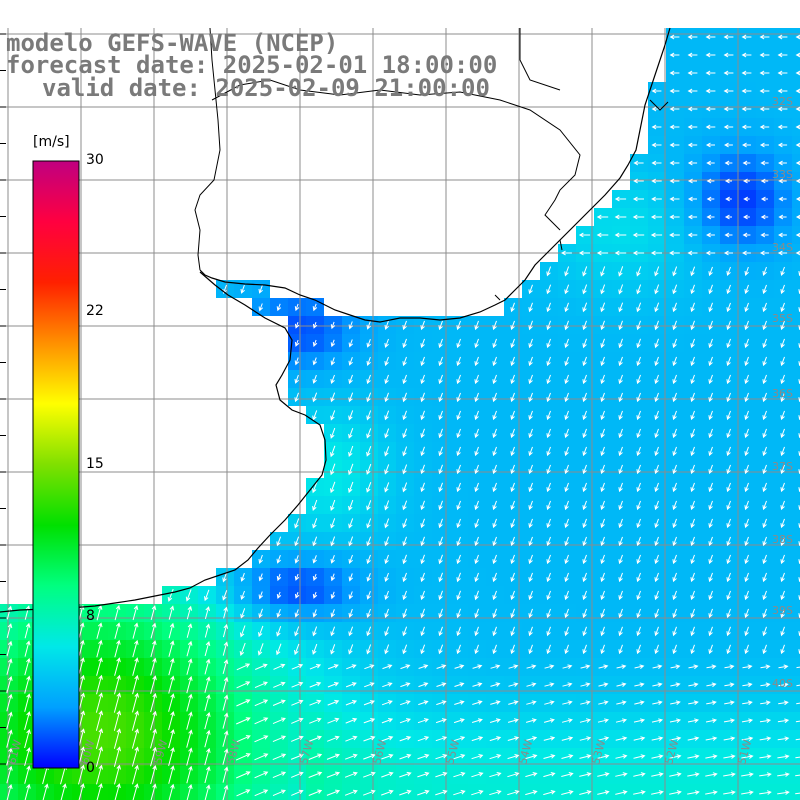 The height and width of the screenshot is (800, 800). Describe the element at coordinates (95, 311) in the screenshot. I see `colorbar-tick-22: 22` at that location.